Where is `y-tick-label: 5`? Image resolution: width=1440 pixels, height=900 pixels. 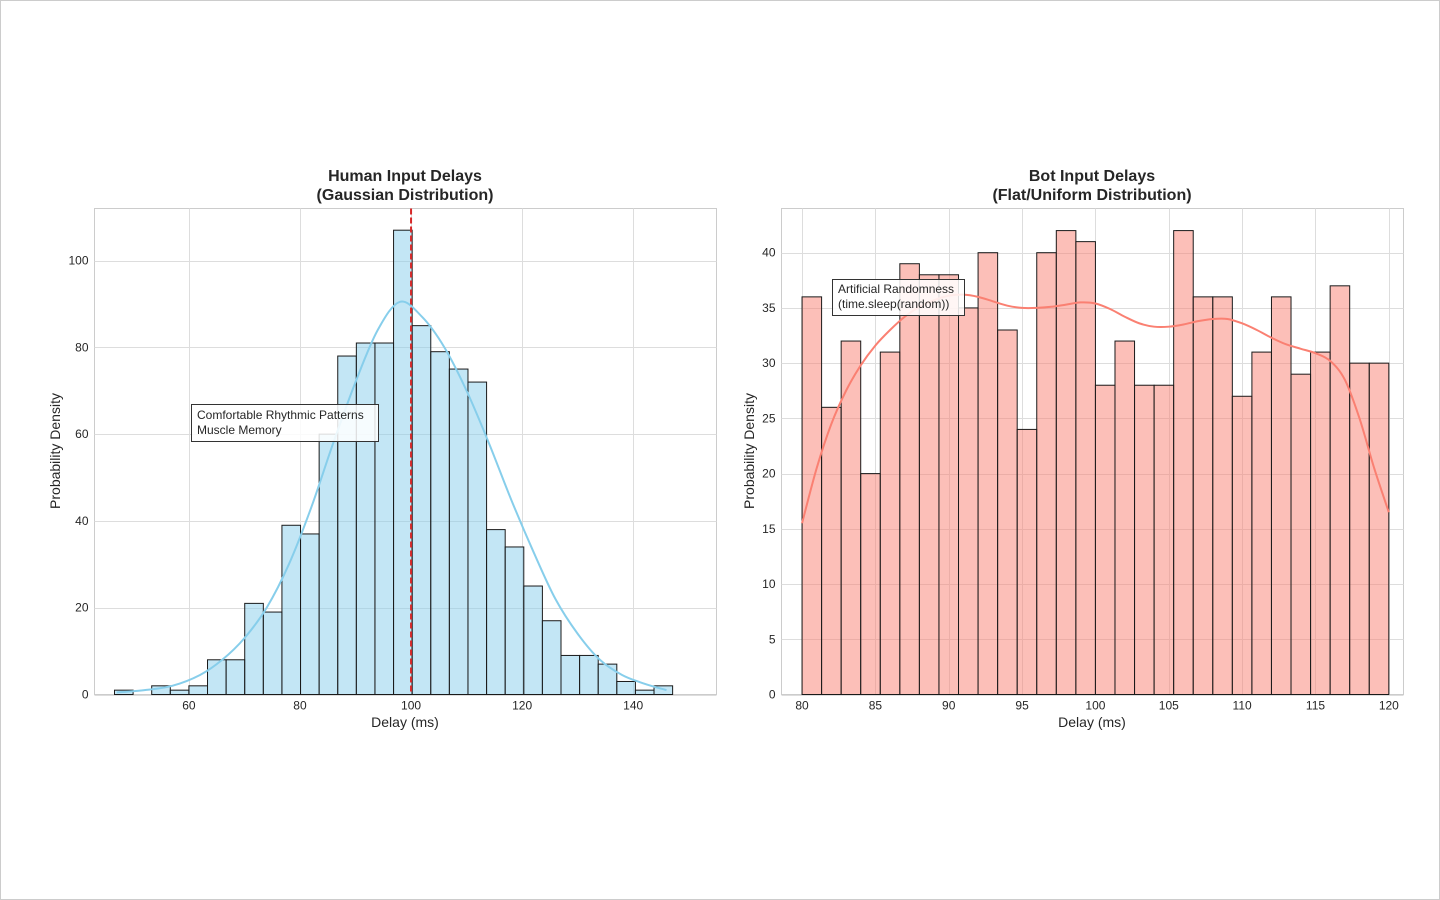 y-tick-label: 5 is located at coordinates (772, 639).